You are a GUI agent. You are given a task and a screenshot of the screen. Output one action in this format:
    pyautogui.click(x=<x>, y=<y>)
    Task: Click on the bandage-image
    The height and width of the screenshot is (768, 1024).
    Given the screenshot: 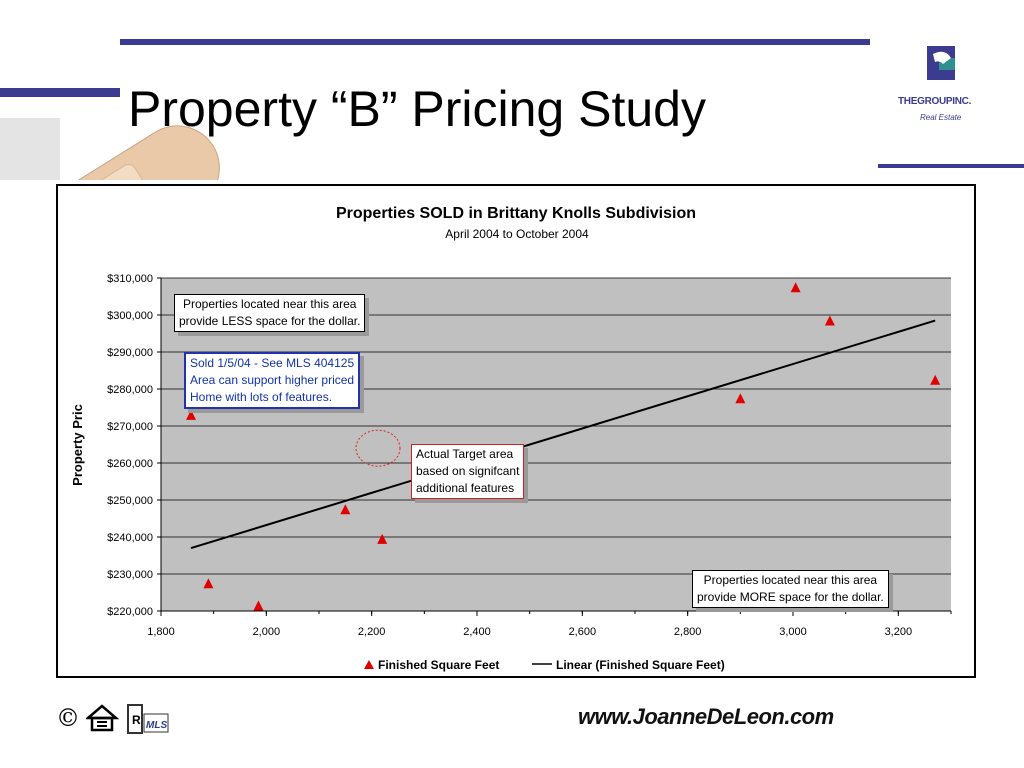 What is the action you would take?
    pyautogui.click(x=110, y=149)
    